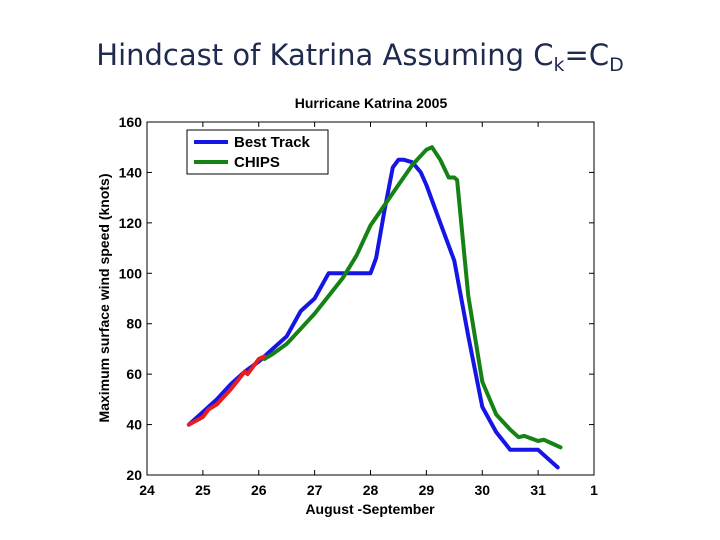 The width and height of the screenshot is (720, 540). I want to click on slide-title-main: Hindcast of Katrina Assuming C, so click(325, 55).